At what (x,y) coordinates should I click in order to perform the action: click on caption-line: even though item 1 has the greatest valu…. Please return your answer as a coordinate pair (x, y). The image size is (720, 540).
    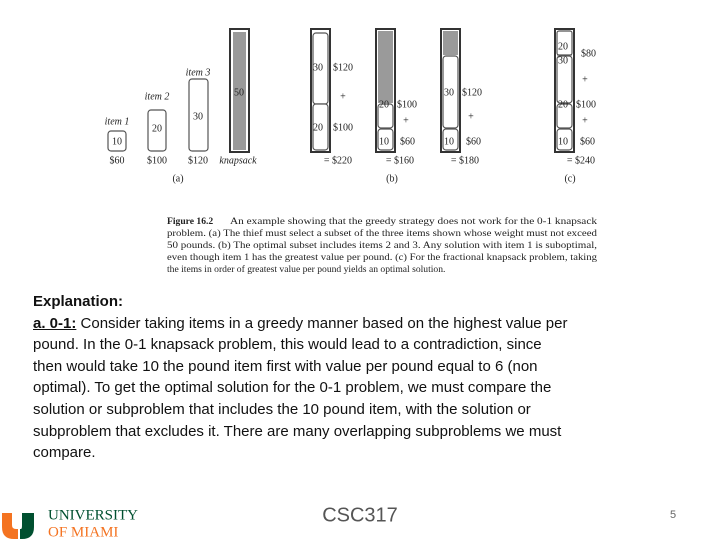
    Looking at the image, I should click on (382, 257).